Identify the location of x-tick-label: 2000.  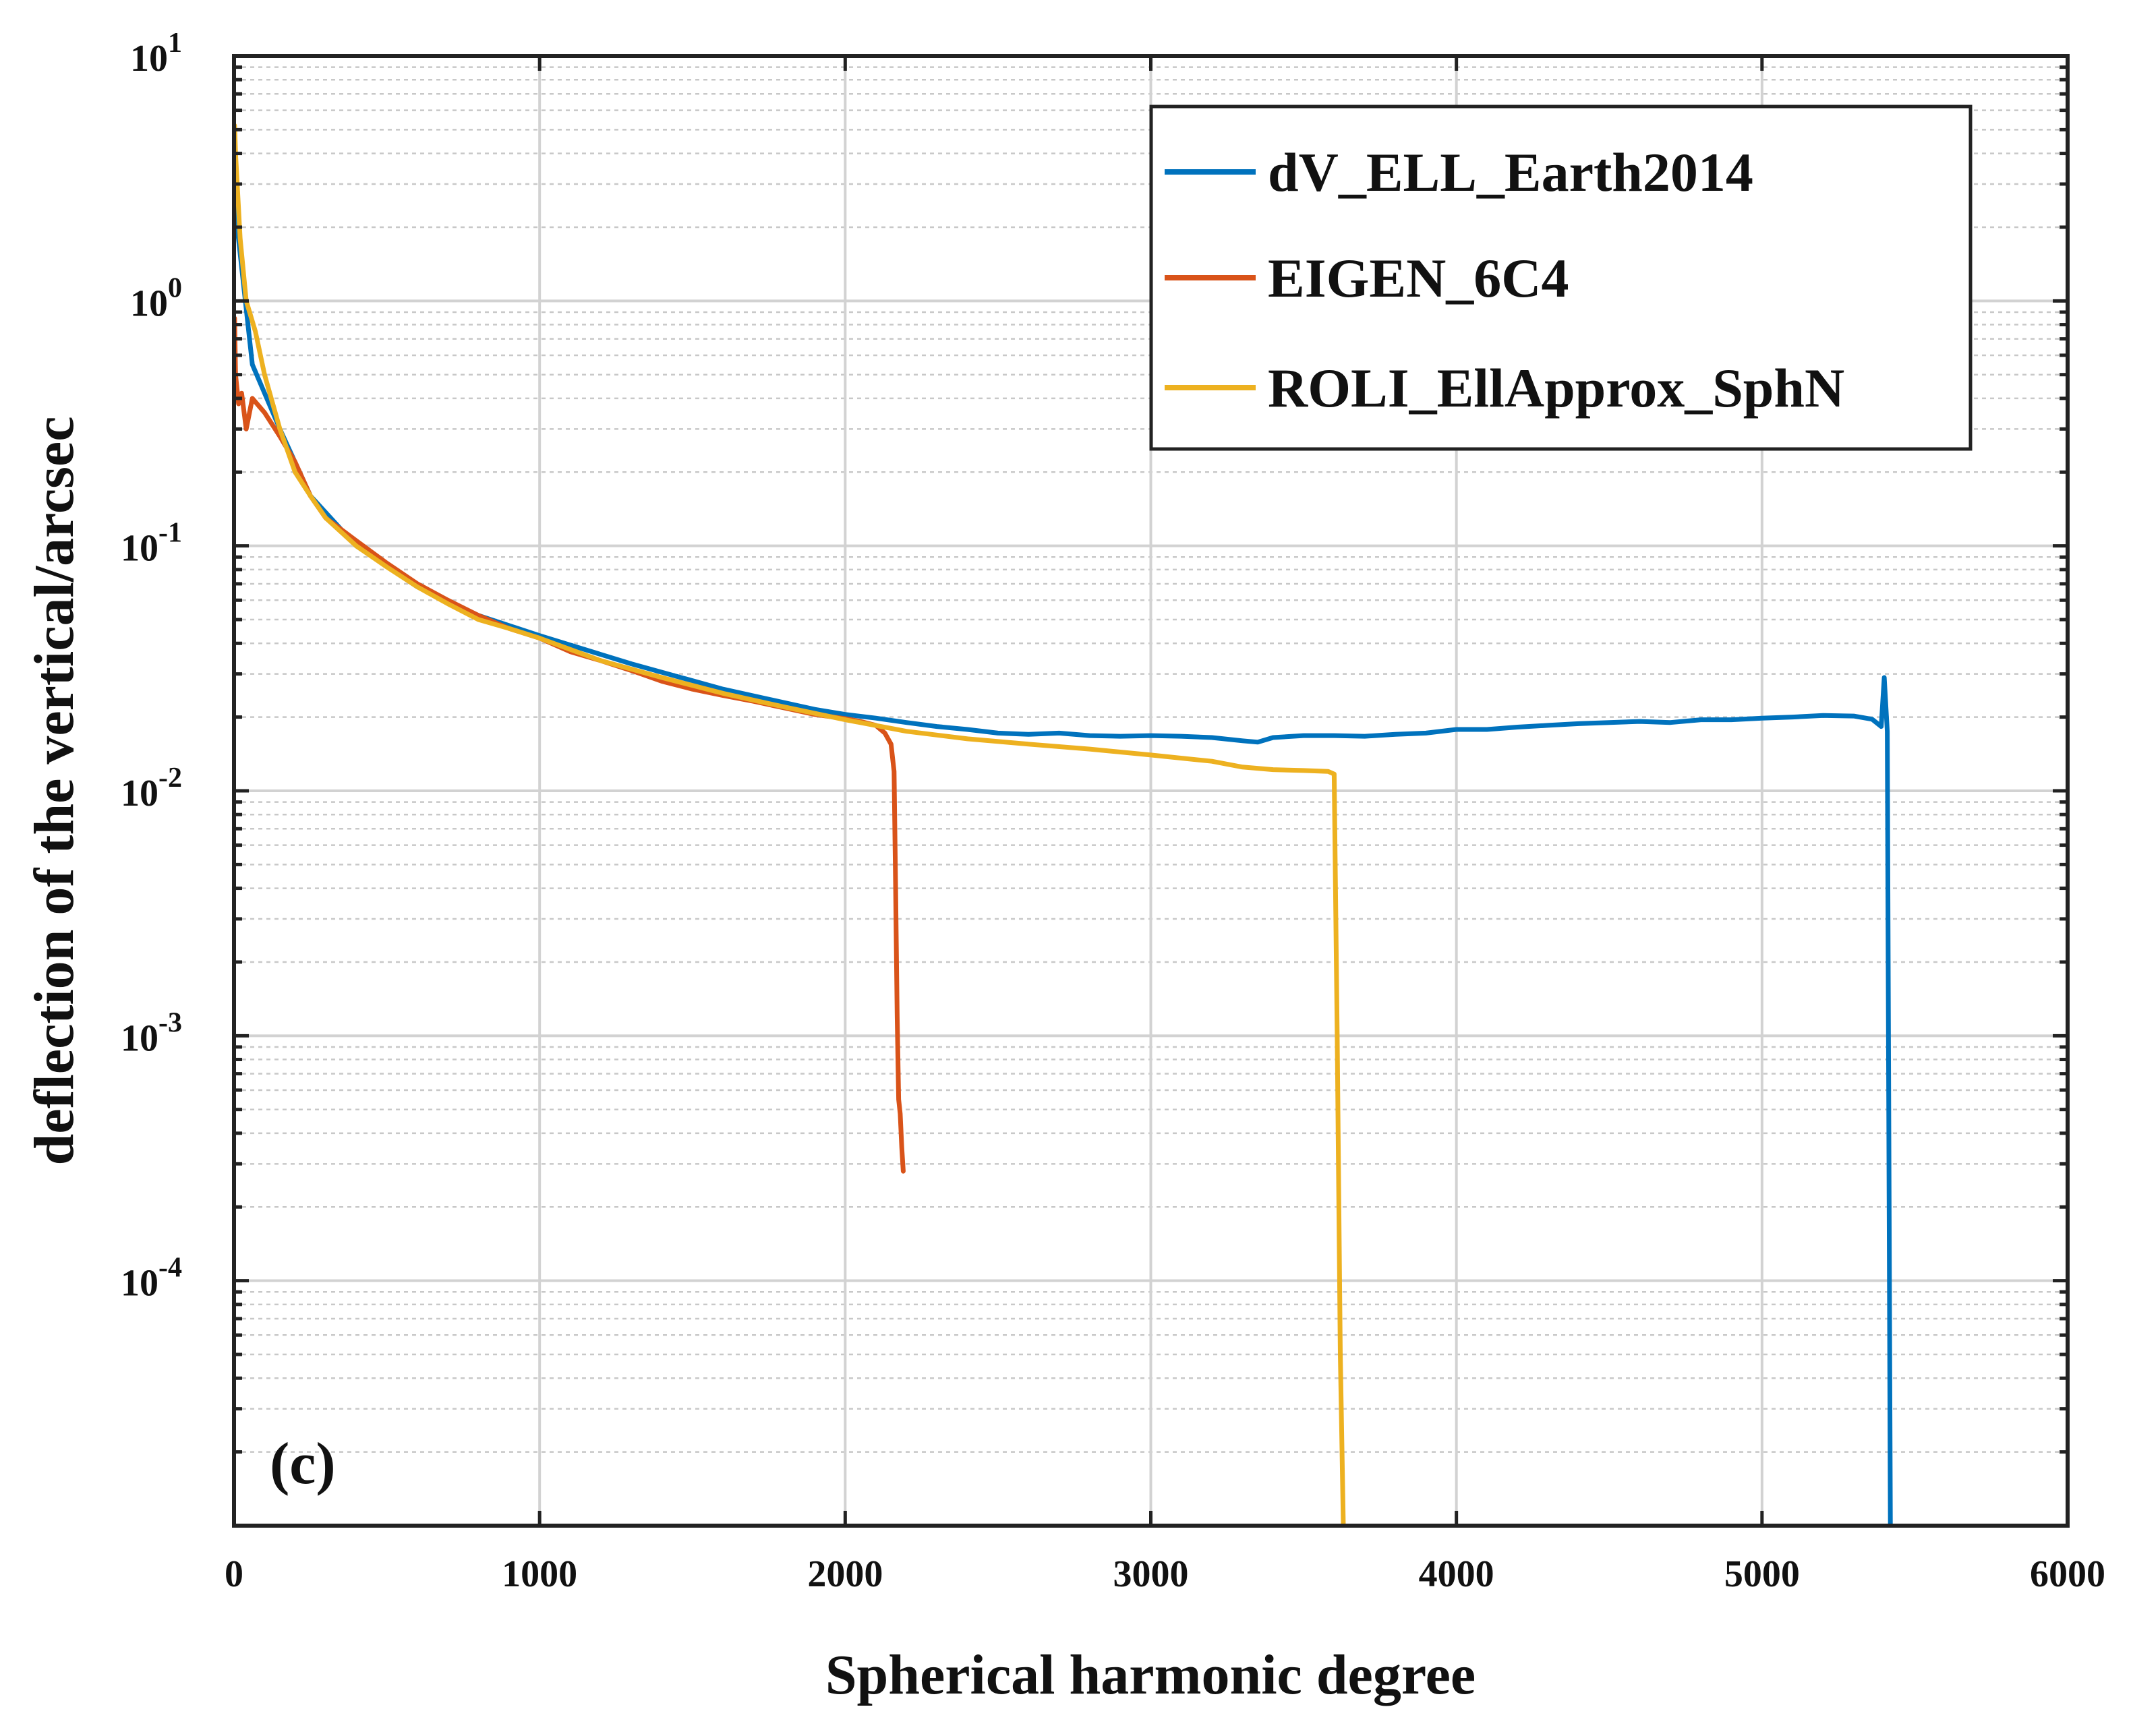
(845, 1574).